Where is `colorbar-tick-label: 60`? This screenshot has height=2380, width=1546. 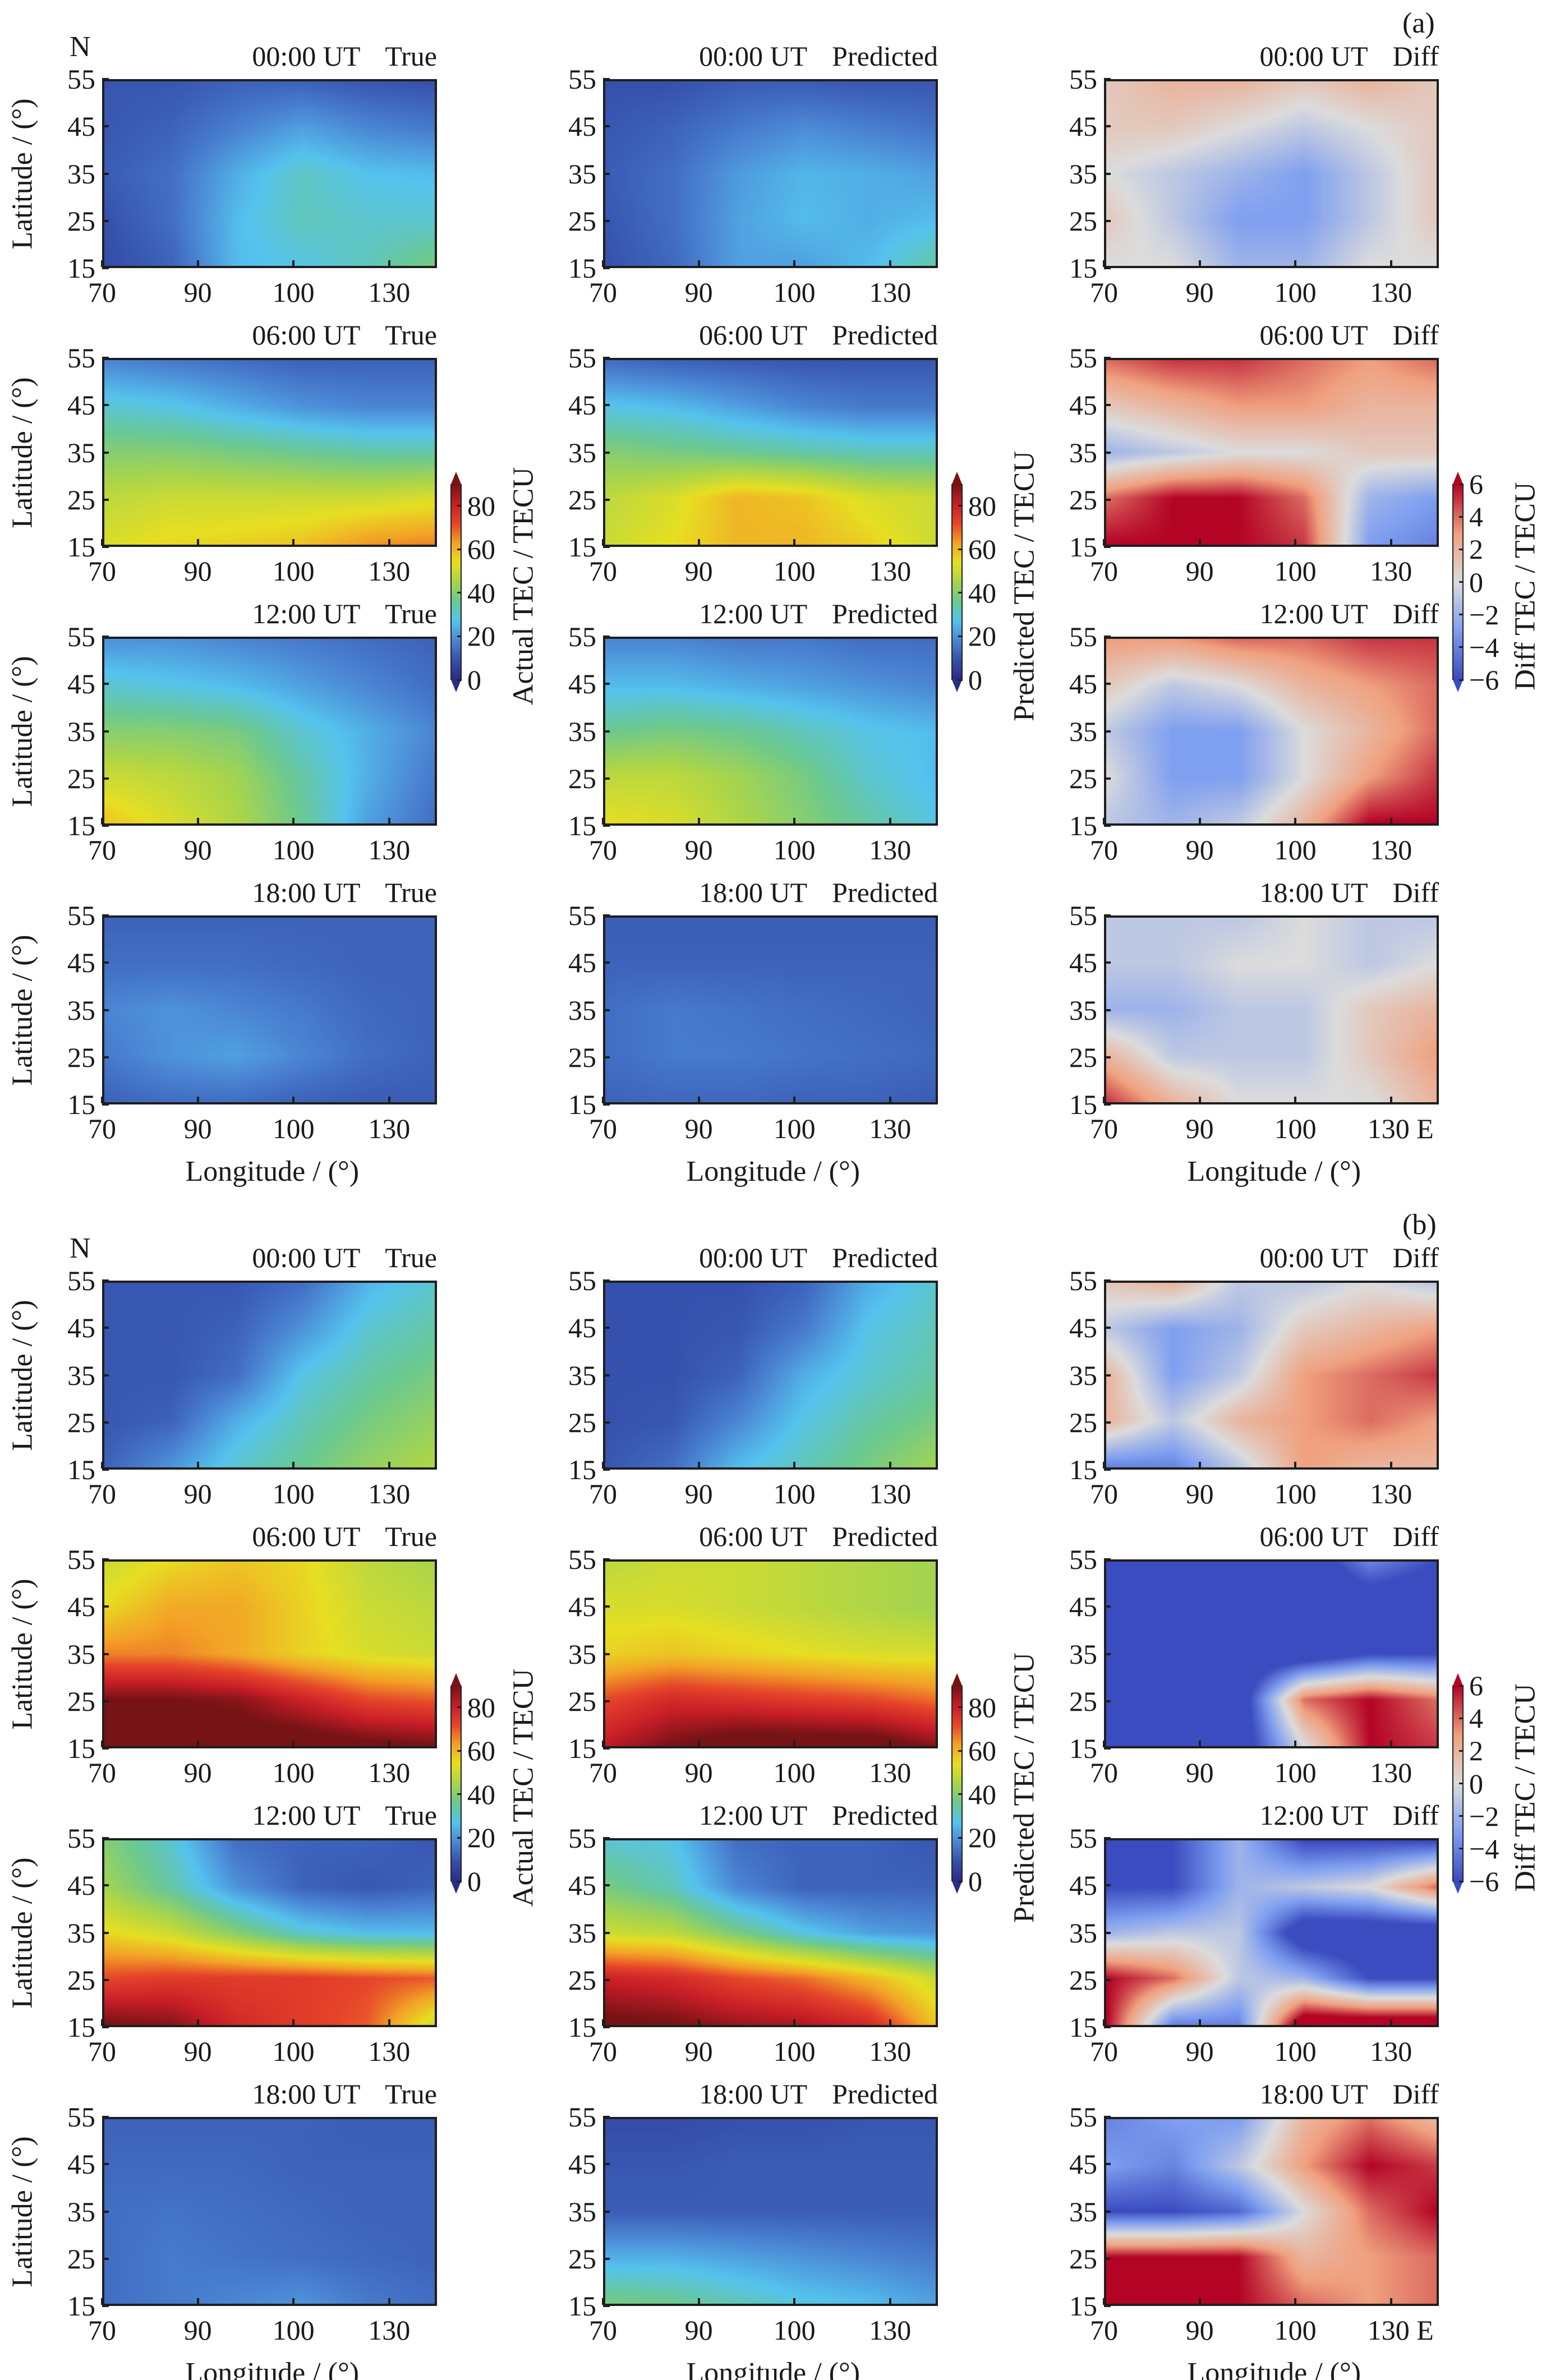
colorbar-tick-label: 60 is located at coordinates (481, 549).